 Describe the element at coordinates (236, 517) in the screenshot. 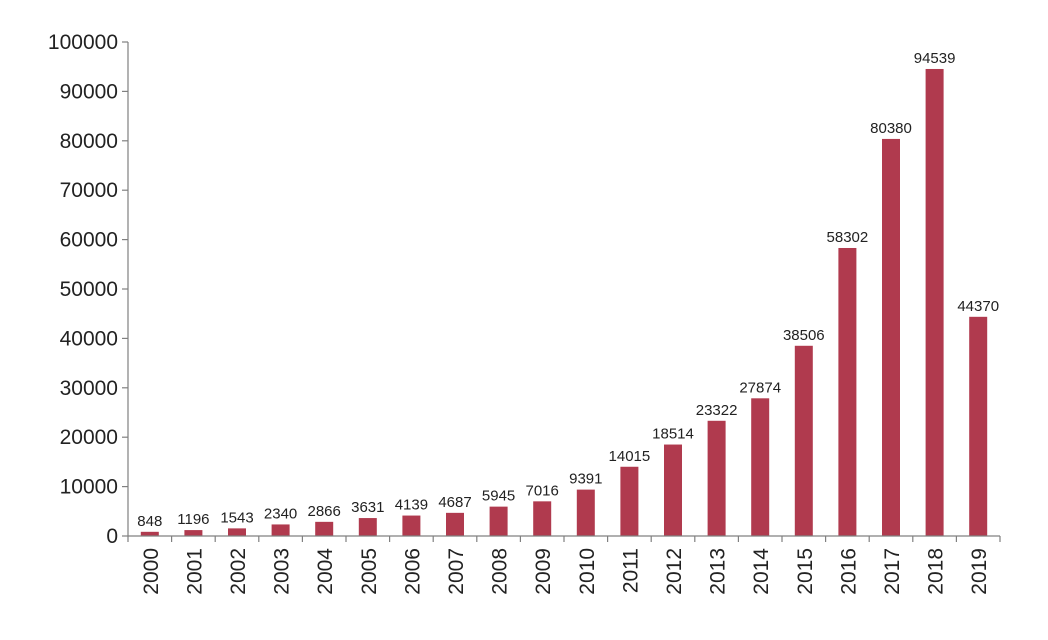

I see `data-label-2002: 1543` at that location.